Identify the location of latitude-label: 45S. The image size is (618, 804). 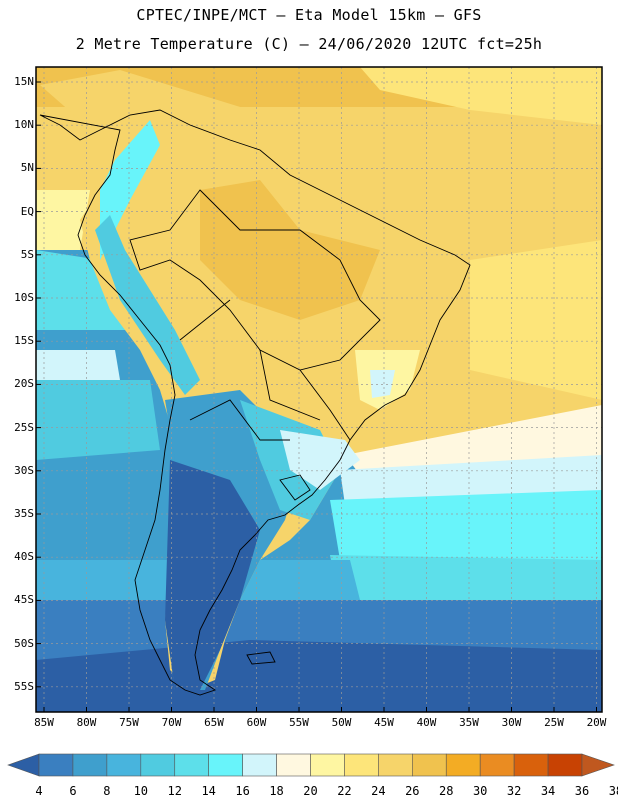
(24, 600).